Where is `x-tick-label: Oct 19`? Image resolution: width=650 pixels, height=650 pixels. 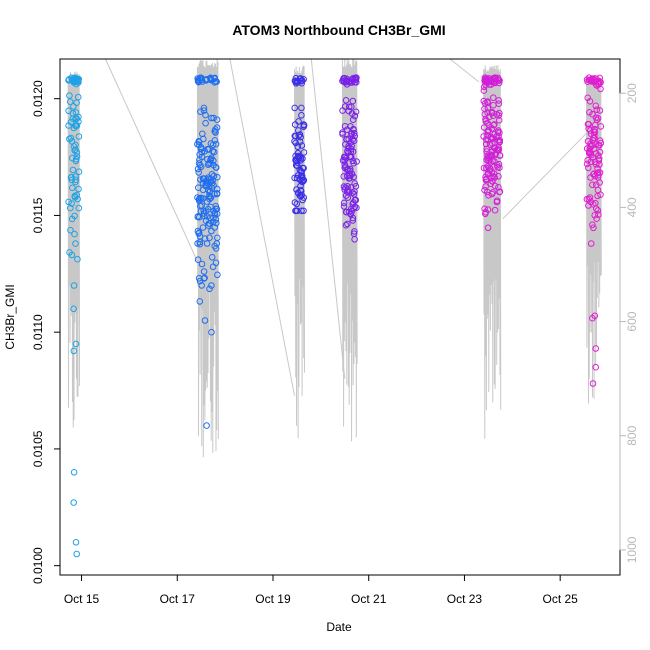 x-tick-label: Oct 19 is located at coordinates (273, 599).